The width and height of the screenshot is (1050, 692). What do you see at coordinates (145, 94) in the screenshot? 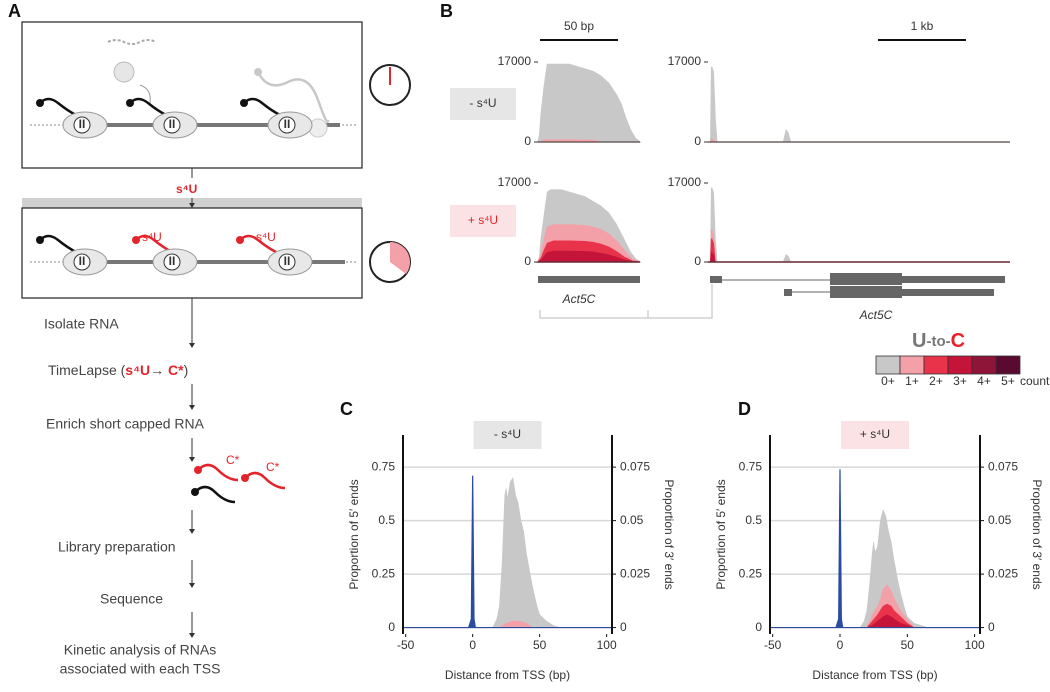
I see `arrow` at bounding box center [145, 94].